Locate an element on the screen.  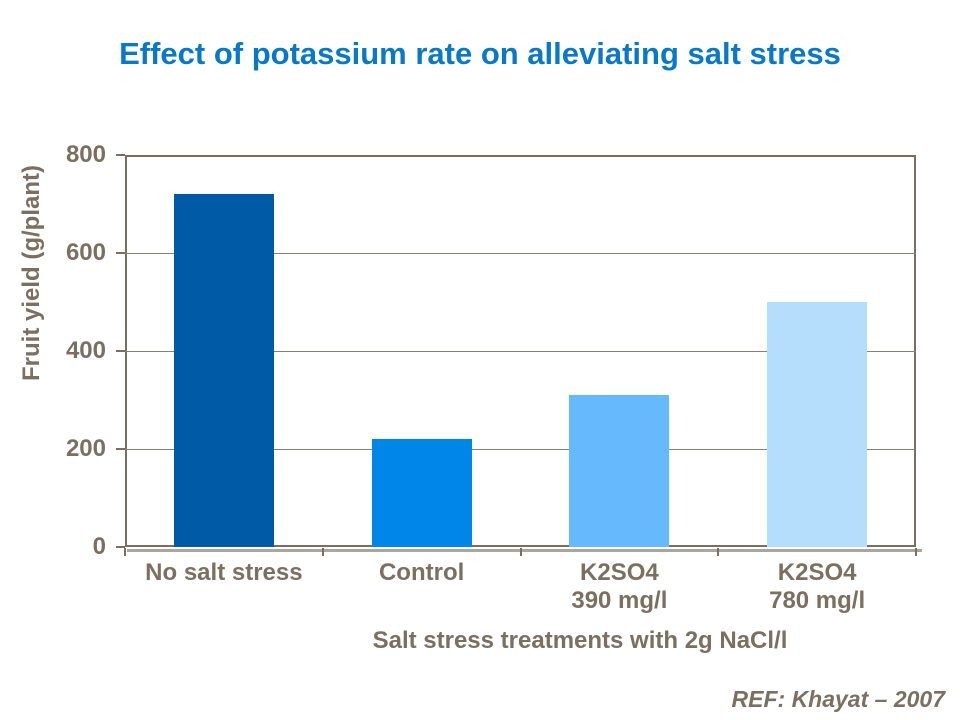
y-tick-label: 0 is located at coordinates (99, 546).